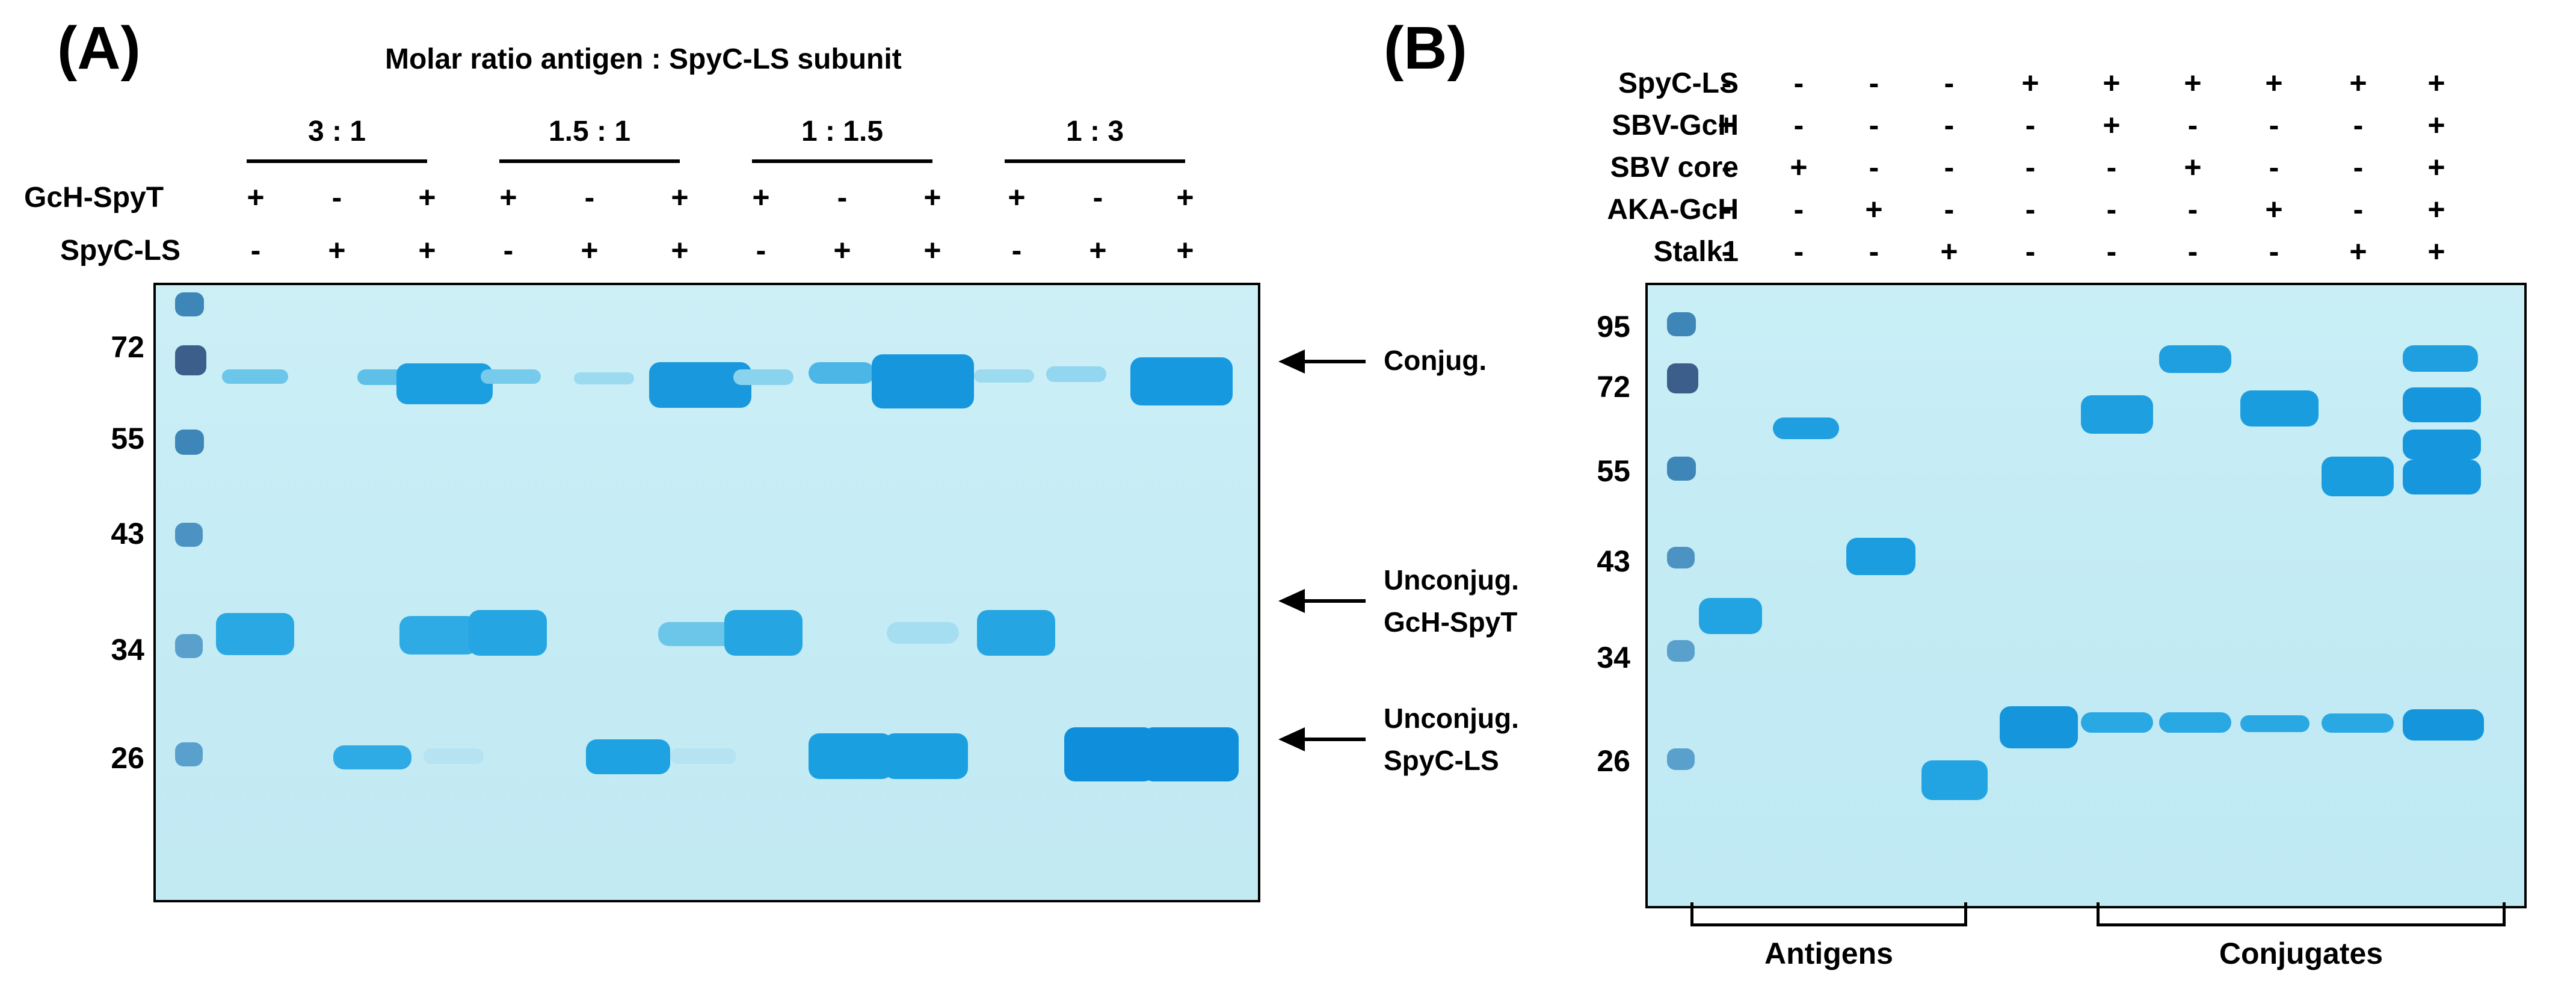  Describe the element at coordinates (2274, 252) in the screenshot. I see `sign-b-row5-lane-8: -` at that location.